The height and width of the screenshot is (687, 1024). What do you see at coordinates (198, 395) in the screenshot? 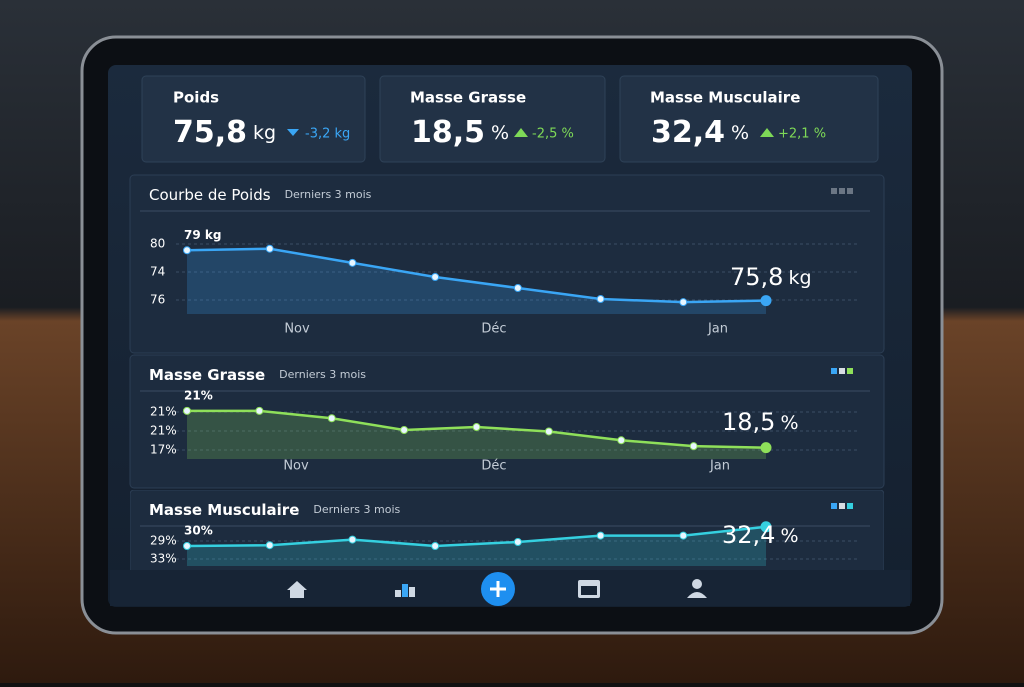
I see `start-label: 21%` at bounding box center [198, 395].